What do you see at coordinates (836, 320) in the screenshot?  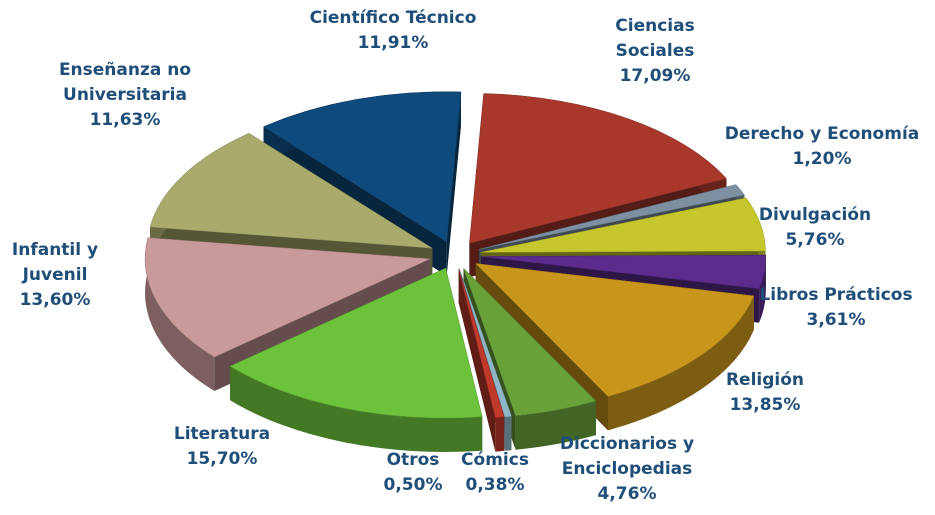 I see `value-label: 3,61%` at bounding box center [836, 320].